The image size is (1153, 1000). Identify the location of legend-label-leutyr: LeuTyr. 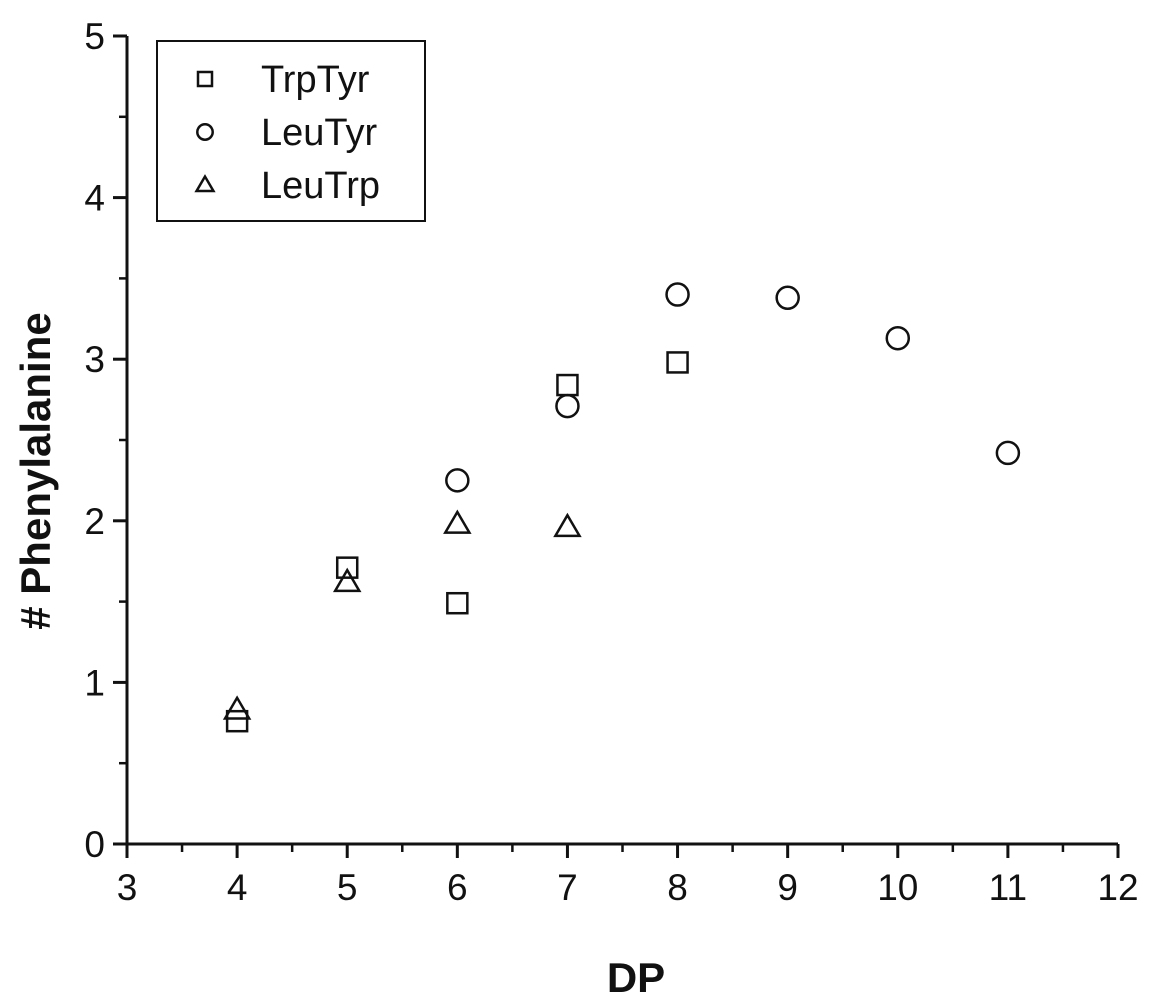
(319, 133).